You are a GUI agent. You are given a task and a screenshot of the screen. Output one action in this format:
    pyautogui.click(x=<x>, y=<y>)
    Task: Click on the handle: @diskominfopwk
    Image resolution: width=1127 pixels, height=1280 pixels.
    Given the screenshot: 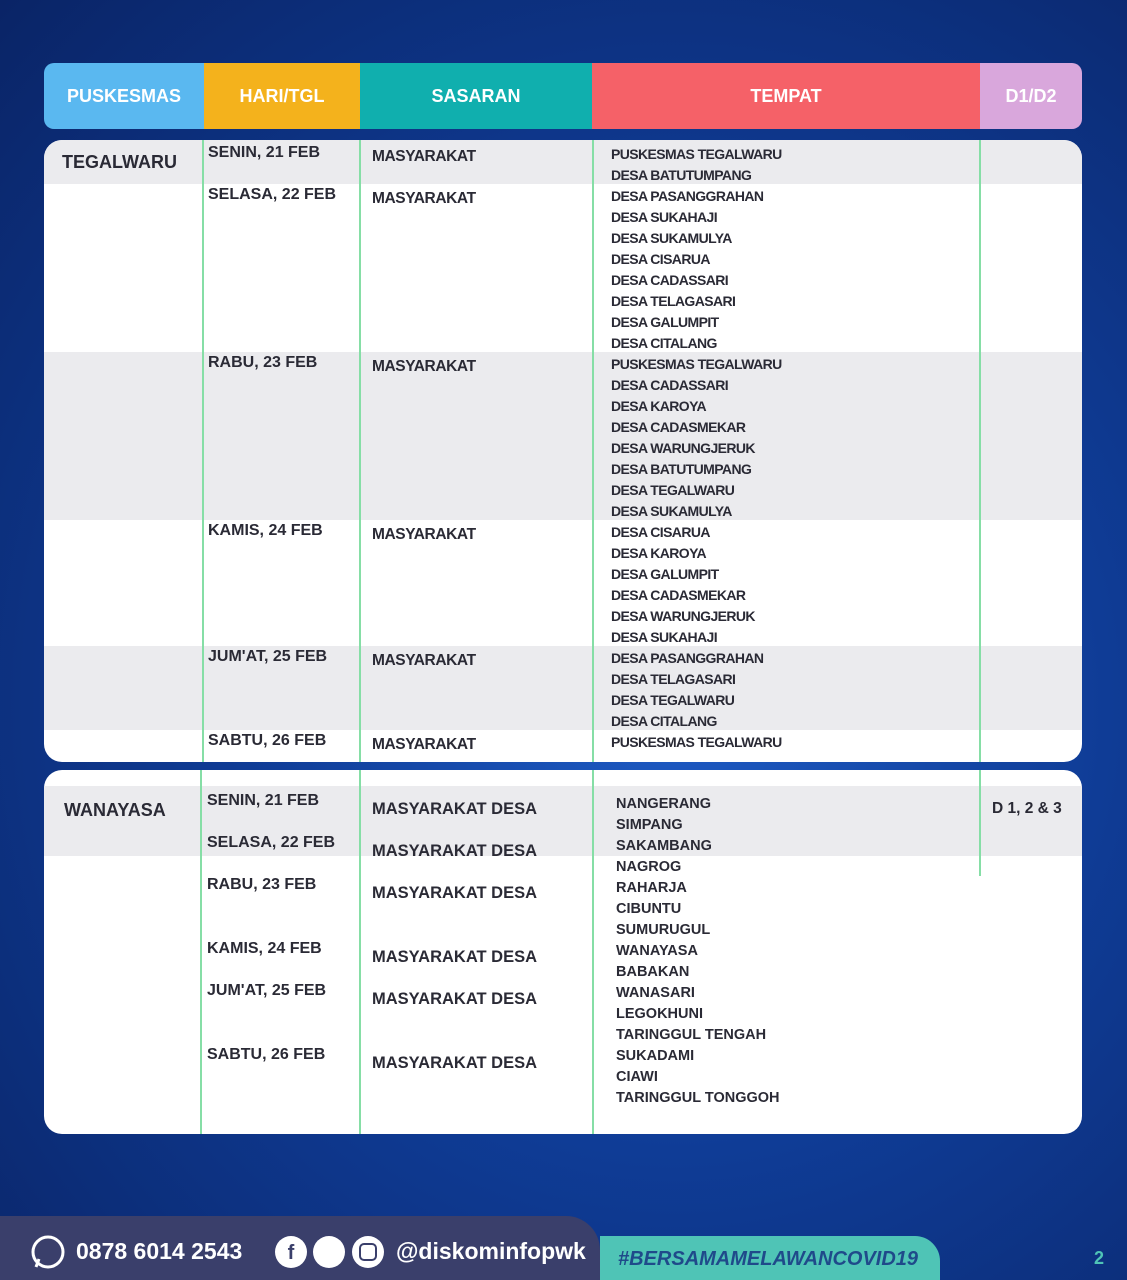 What is the action you would take?
    pyautogui.click(x=491, y=1251)
    